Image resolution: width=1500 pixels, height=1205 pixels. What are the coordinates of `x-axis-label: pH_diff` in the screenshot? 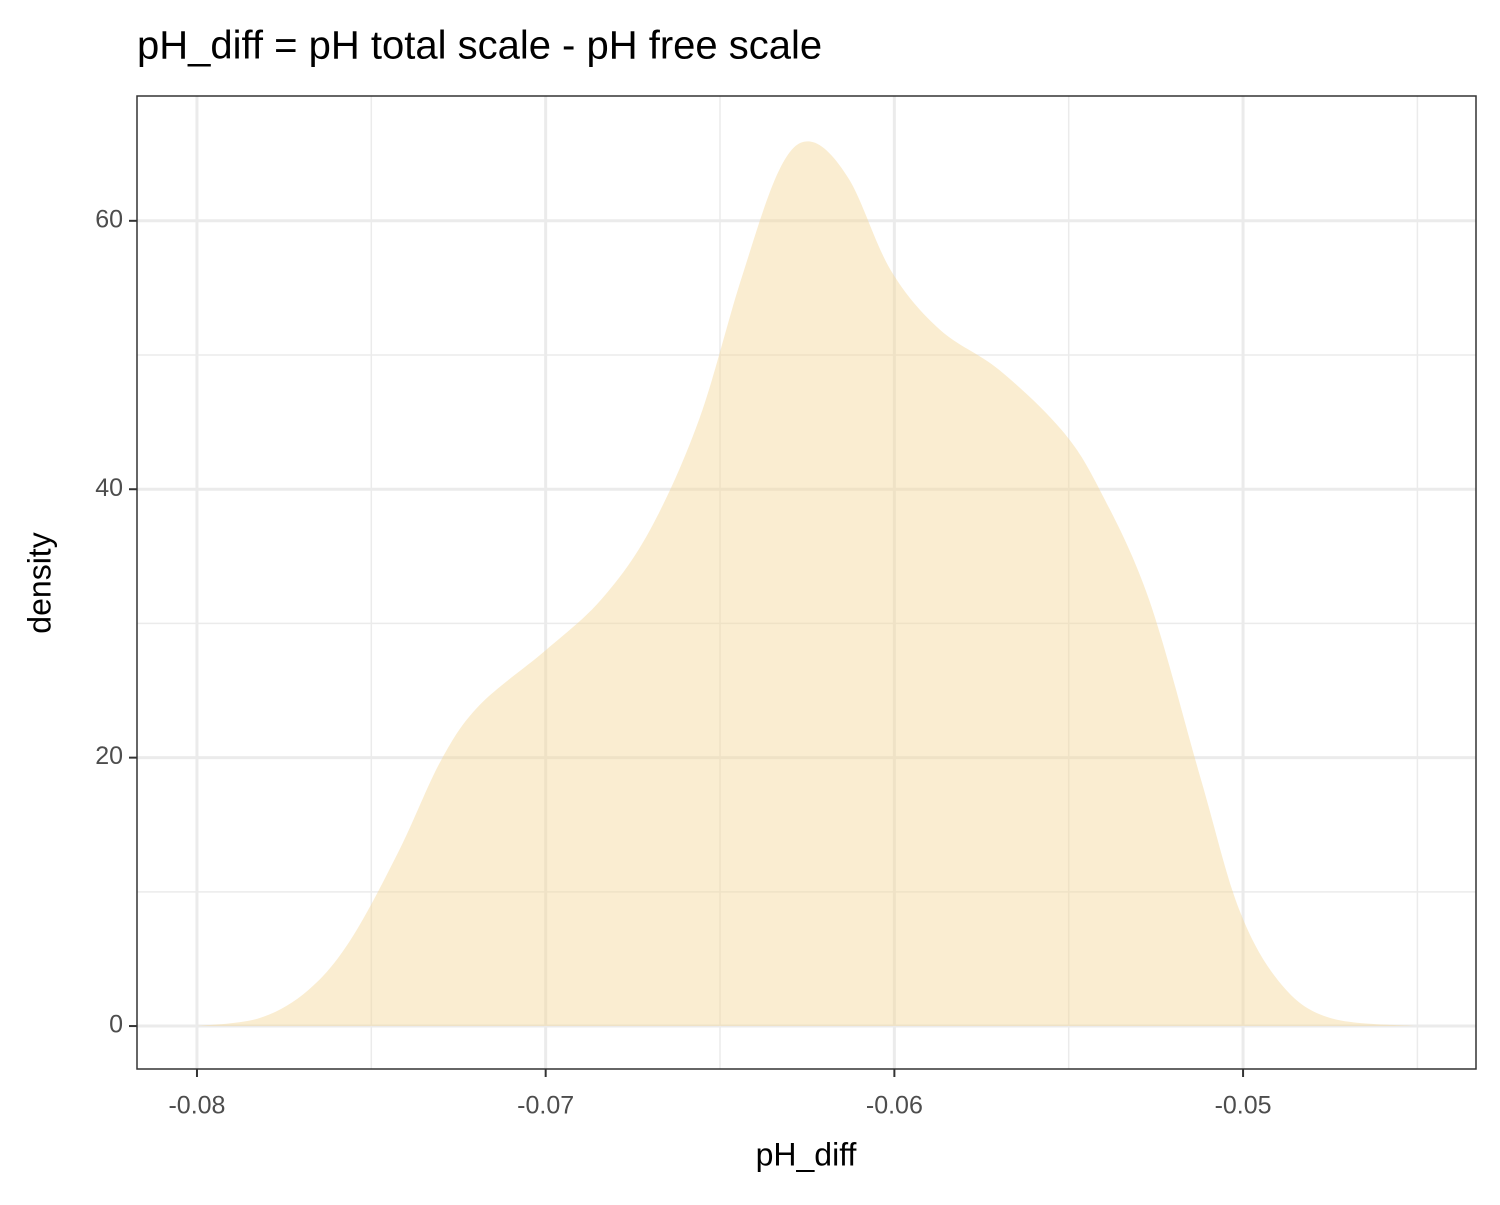 It's located at (806, 1154).